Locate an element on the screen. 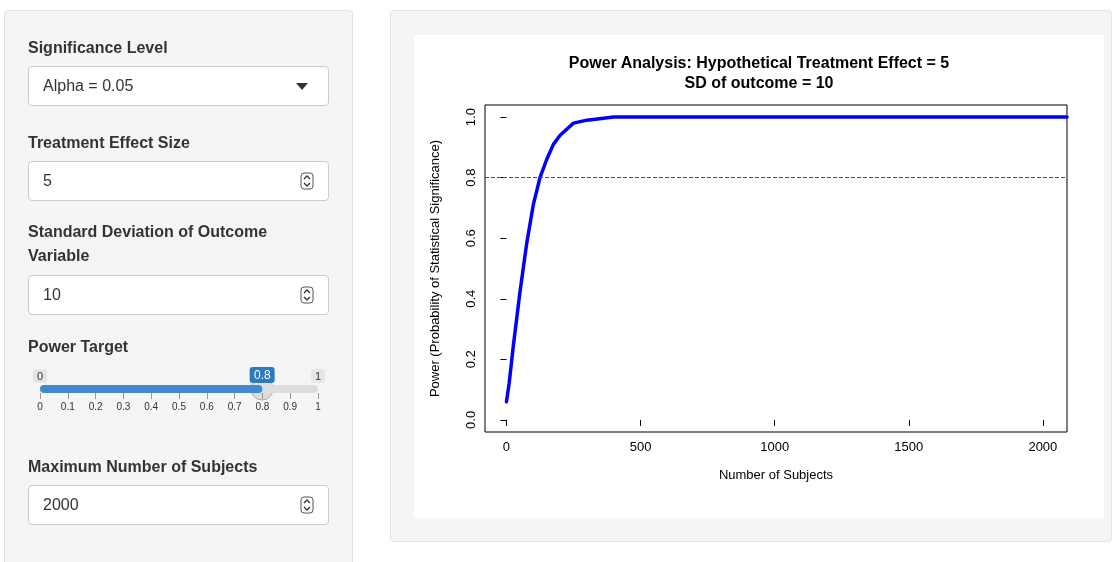 This screenshot has width=1116, height=562. y-tick-label: 0.8 is located at coordinates (470, 177).